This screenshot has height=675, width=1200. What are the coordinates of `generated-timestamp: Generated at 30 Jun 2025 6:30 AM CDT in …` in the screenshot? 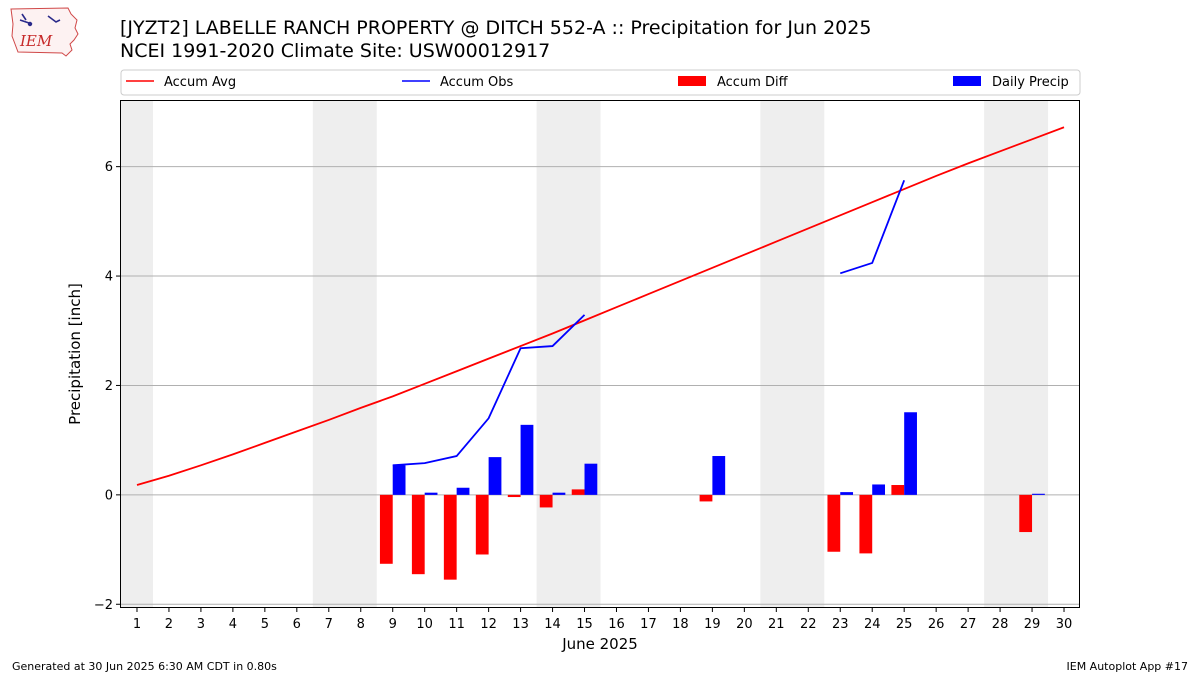 It's located at (144, 666).